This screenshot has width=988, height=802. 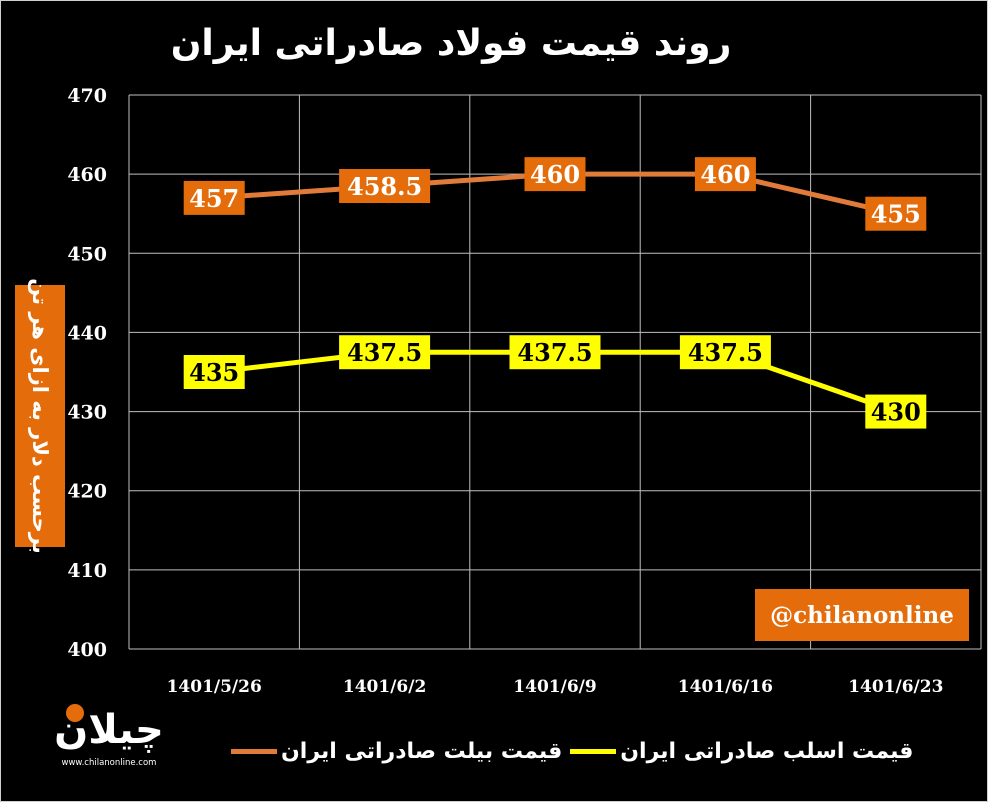 I want to click on data-label: 455, so click(x=896, y=214).